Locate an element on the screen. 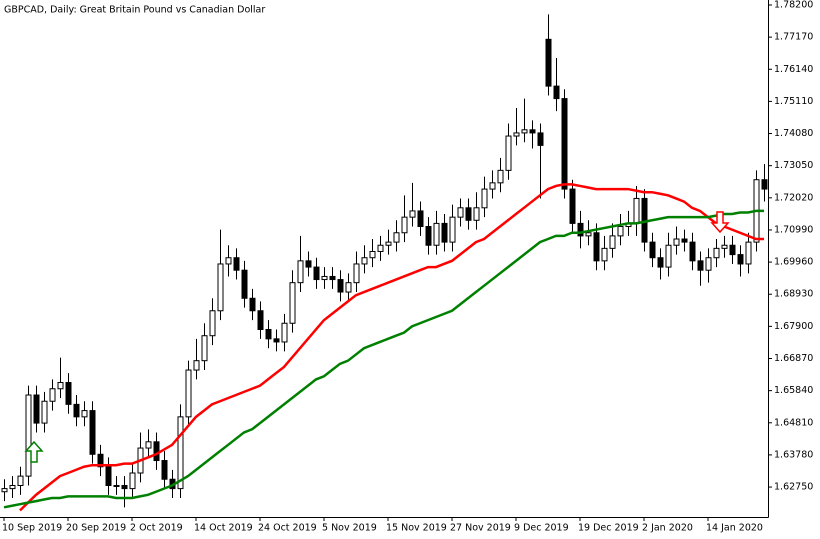 This screenshot has height=539, width=820. x-tick-label: 10 Sep 2019 is located at coordinates (32, 528).